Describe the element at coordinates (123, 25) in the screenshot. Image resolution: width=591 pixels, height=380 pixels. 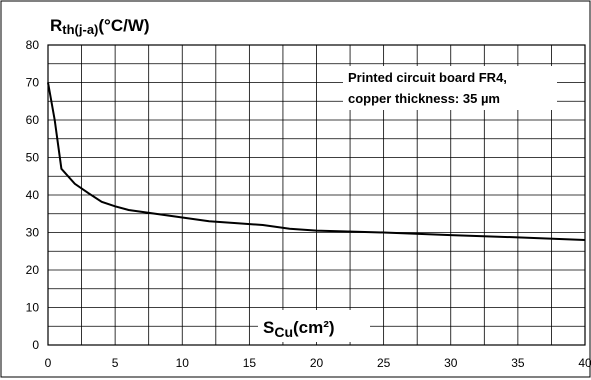
I see `y-axis-label-unit: (°C/W)` at that location.